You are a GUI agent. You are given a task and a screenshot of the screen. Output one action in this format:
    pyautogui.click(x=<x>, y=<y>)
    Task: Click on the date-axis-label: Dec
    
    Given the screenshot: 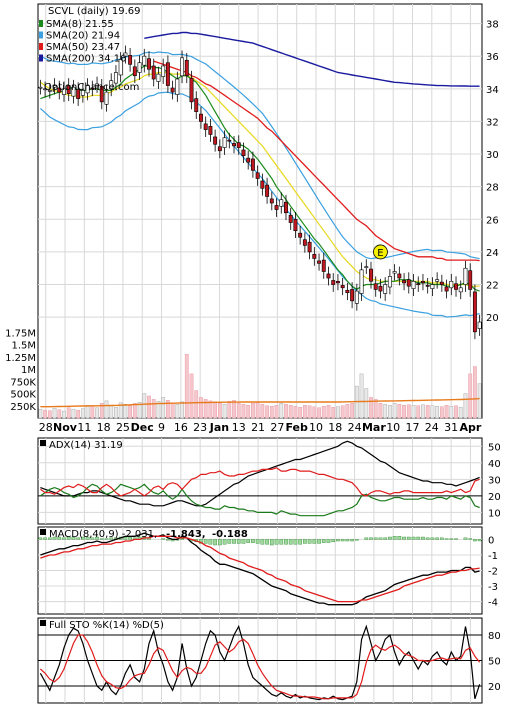 What is the action you would take?
    pyautogui.click(x=142, y=427)
    